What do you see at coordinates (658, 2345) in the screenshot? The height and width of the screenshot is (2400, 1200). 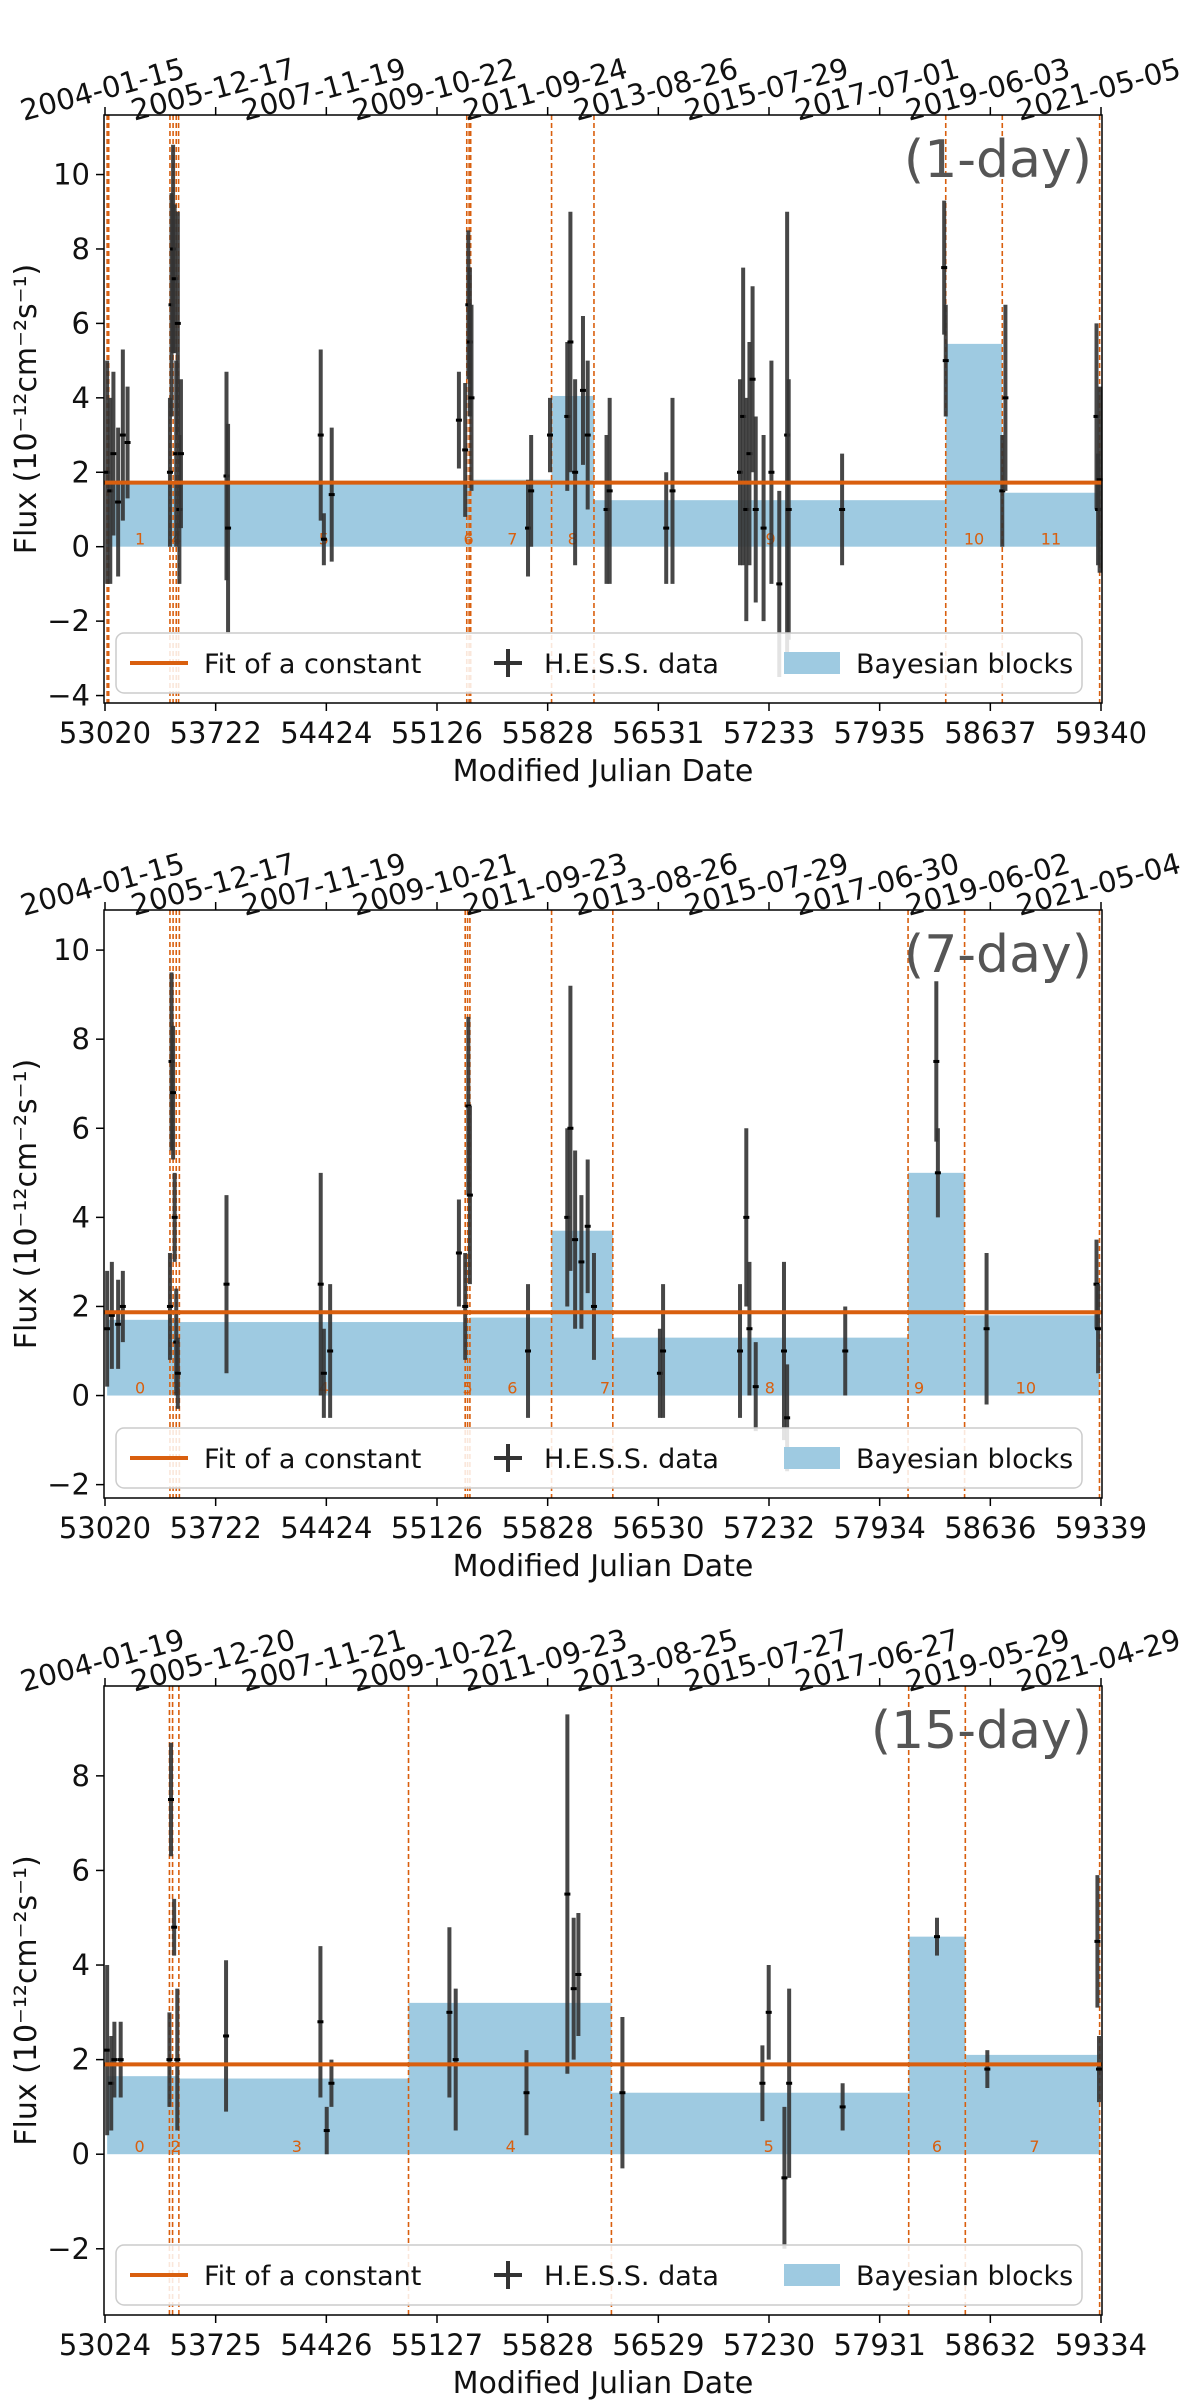 I see `x-tick-label: 56529` at bounding box center [658, 2345].